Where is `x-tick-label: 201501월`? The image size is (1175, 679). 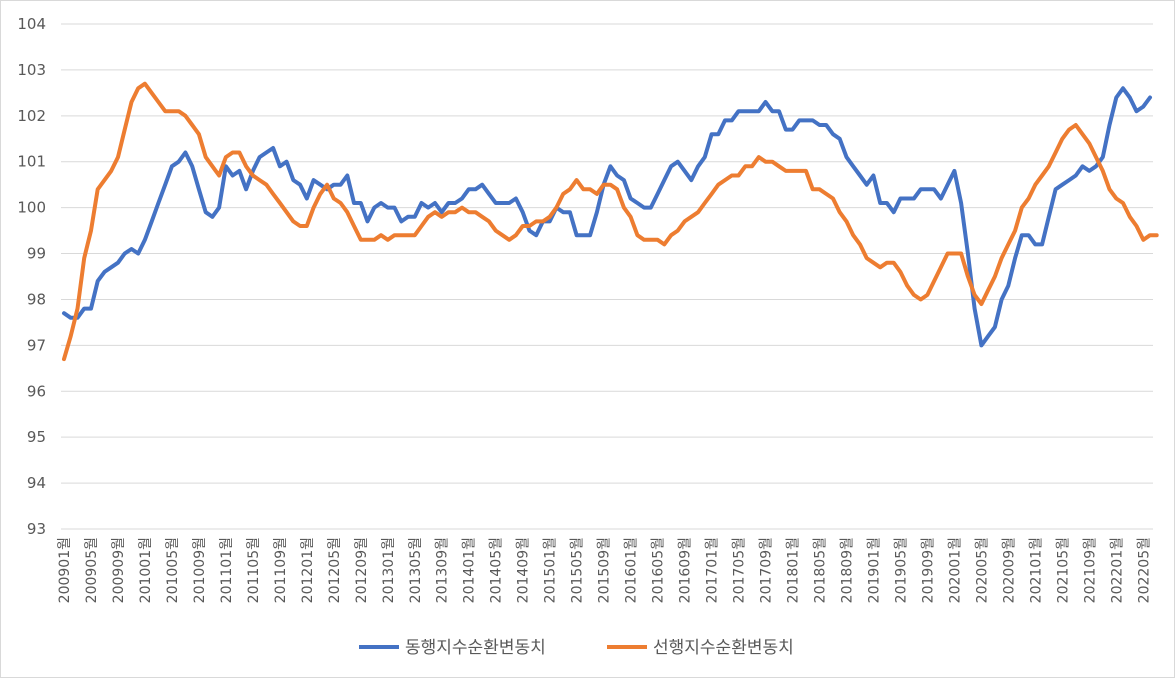 x-tick-label: 201501월 is located at coordinates (551, 570).